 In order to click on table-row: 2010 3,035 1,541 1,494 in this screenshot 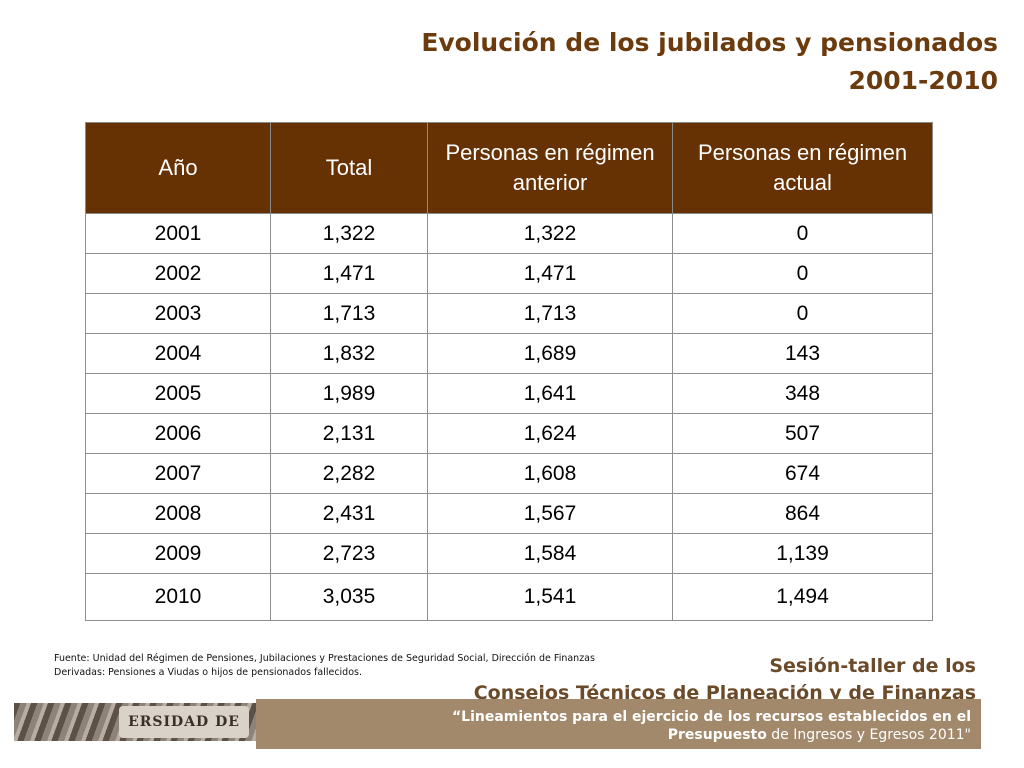, I will do `click(509, 597)`.